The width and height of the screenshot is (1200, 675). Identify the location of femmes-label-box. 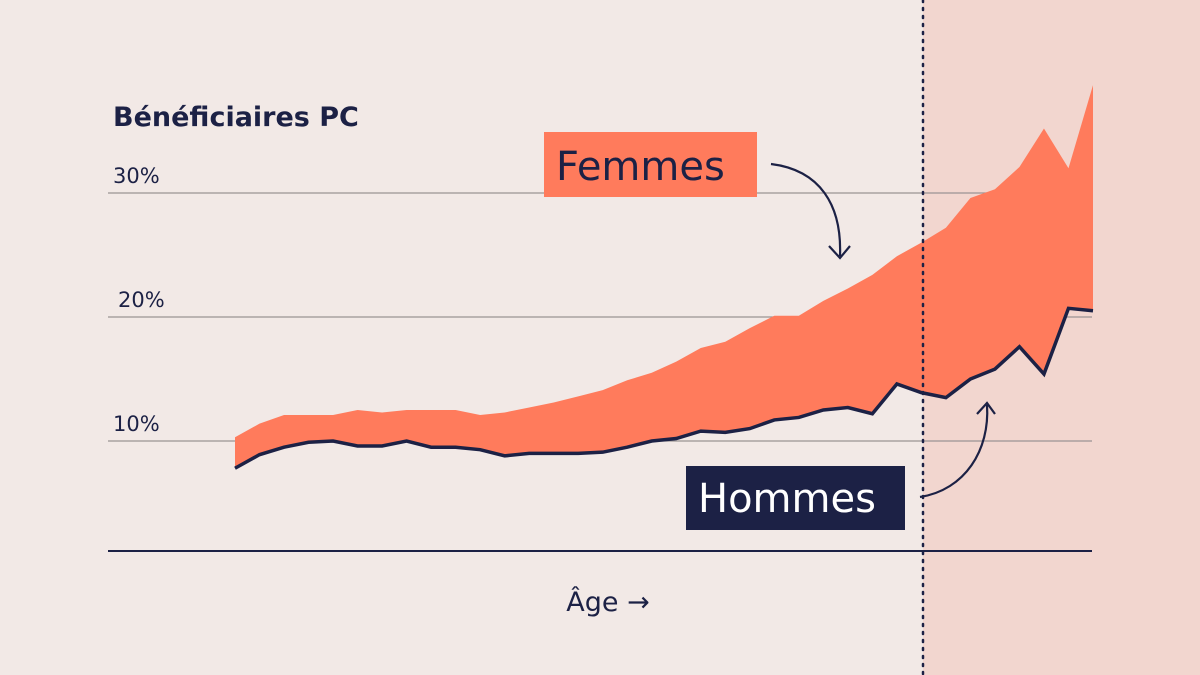
(650, 164).